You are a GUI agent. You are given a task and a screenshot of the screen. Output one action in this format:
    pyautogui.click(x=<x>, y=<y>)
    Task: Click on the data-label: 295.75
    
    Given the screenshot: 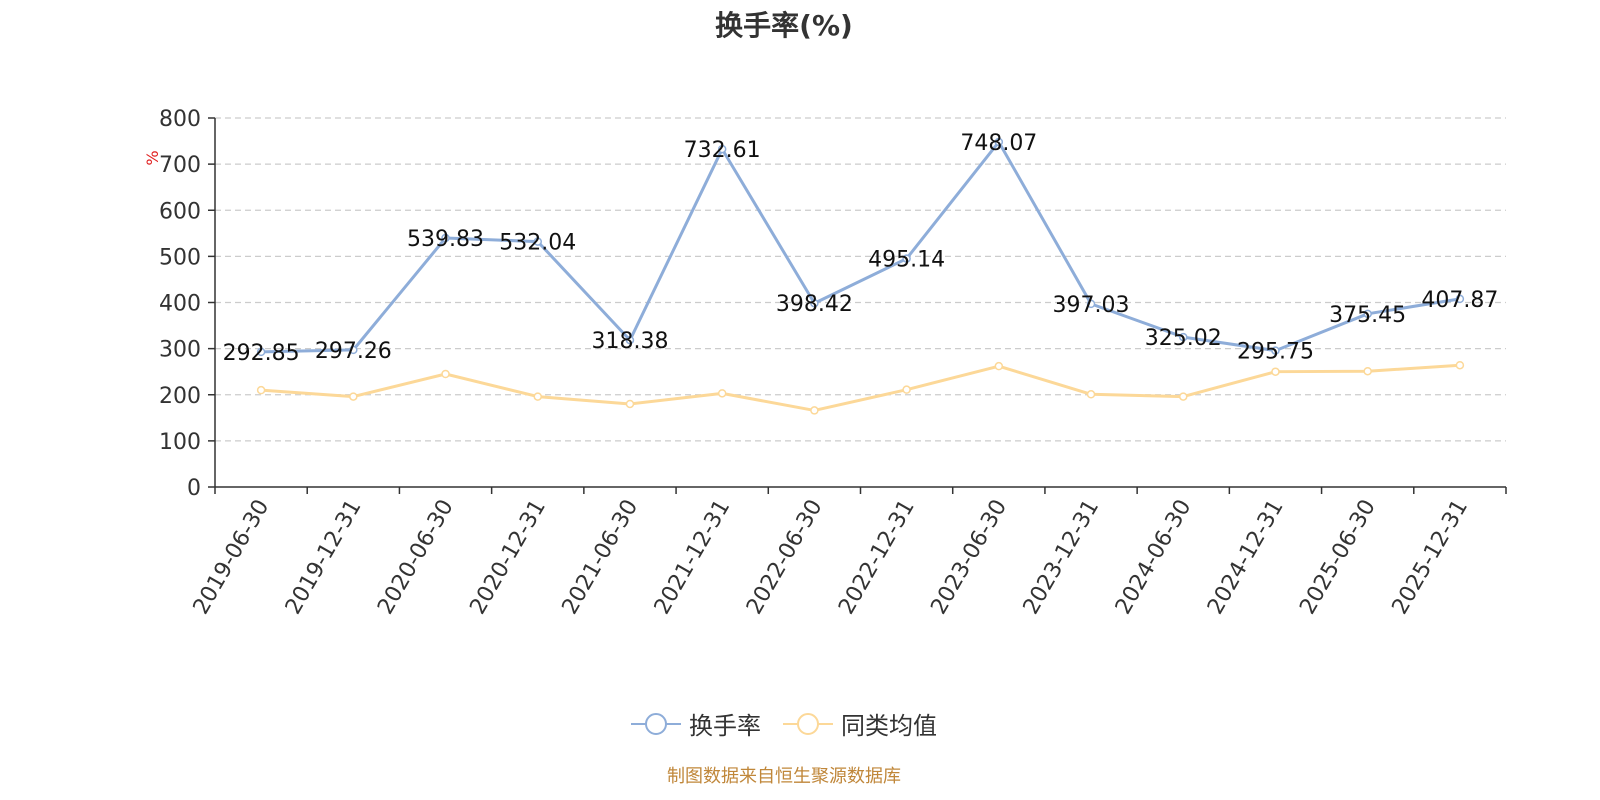 What is the action you would take?
    pyautogui.click(x=1275, y=352)
    